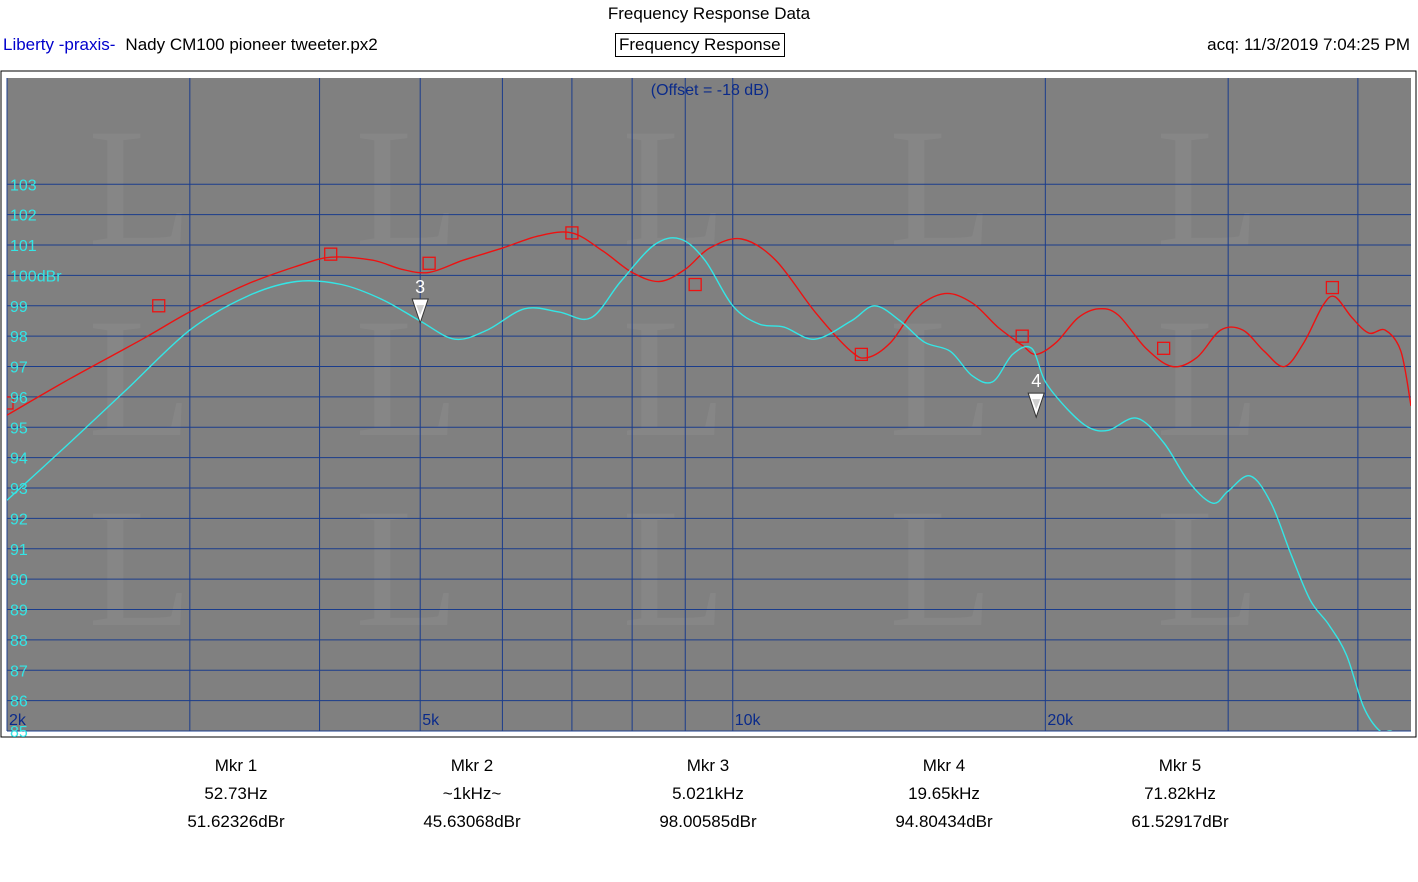  I want to click on y-tick-label: 93, so click(19, 489).